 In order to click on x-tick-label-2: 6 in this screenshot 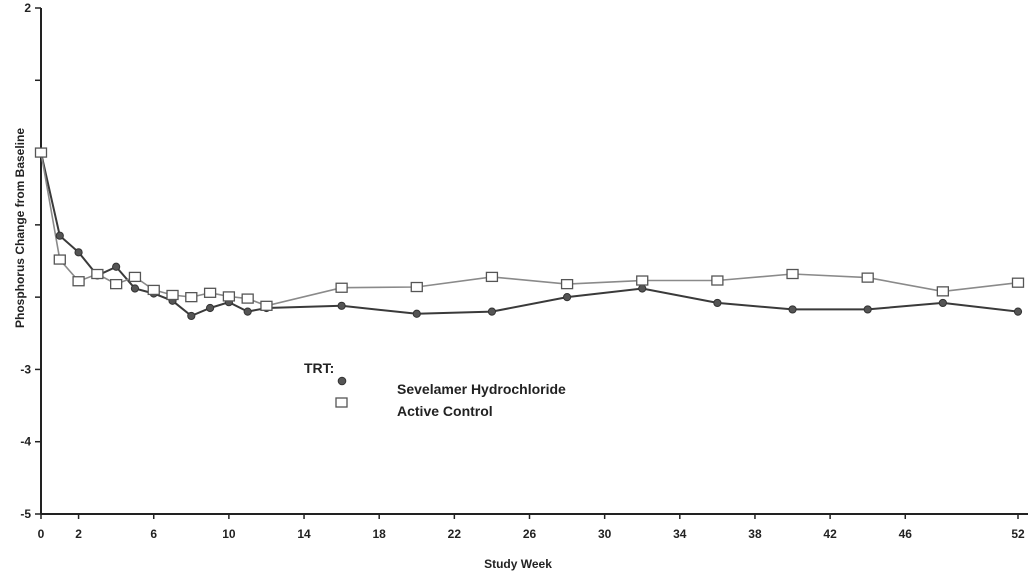, I will do `click(153, 534)`.